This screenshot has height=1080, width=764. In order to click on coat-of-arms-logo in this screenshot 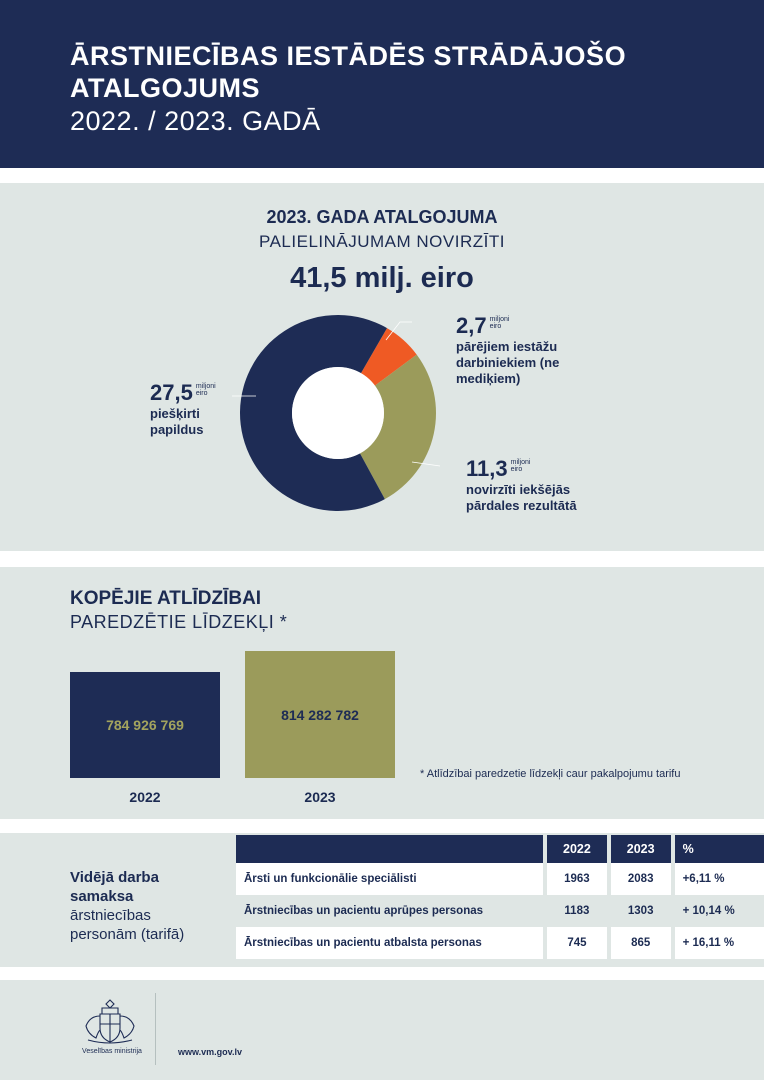, I will do `click(110, 1021)`.